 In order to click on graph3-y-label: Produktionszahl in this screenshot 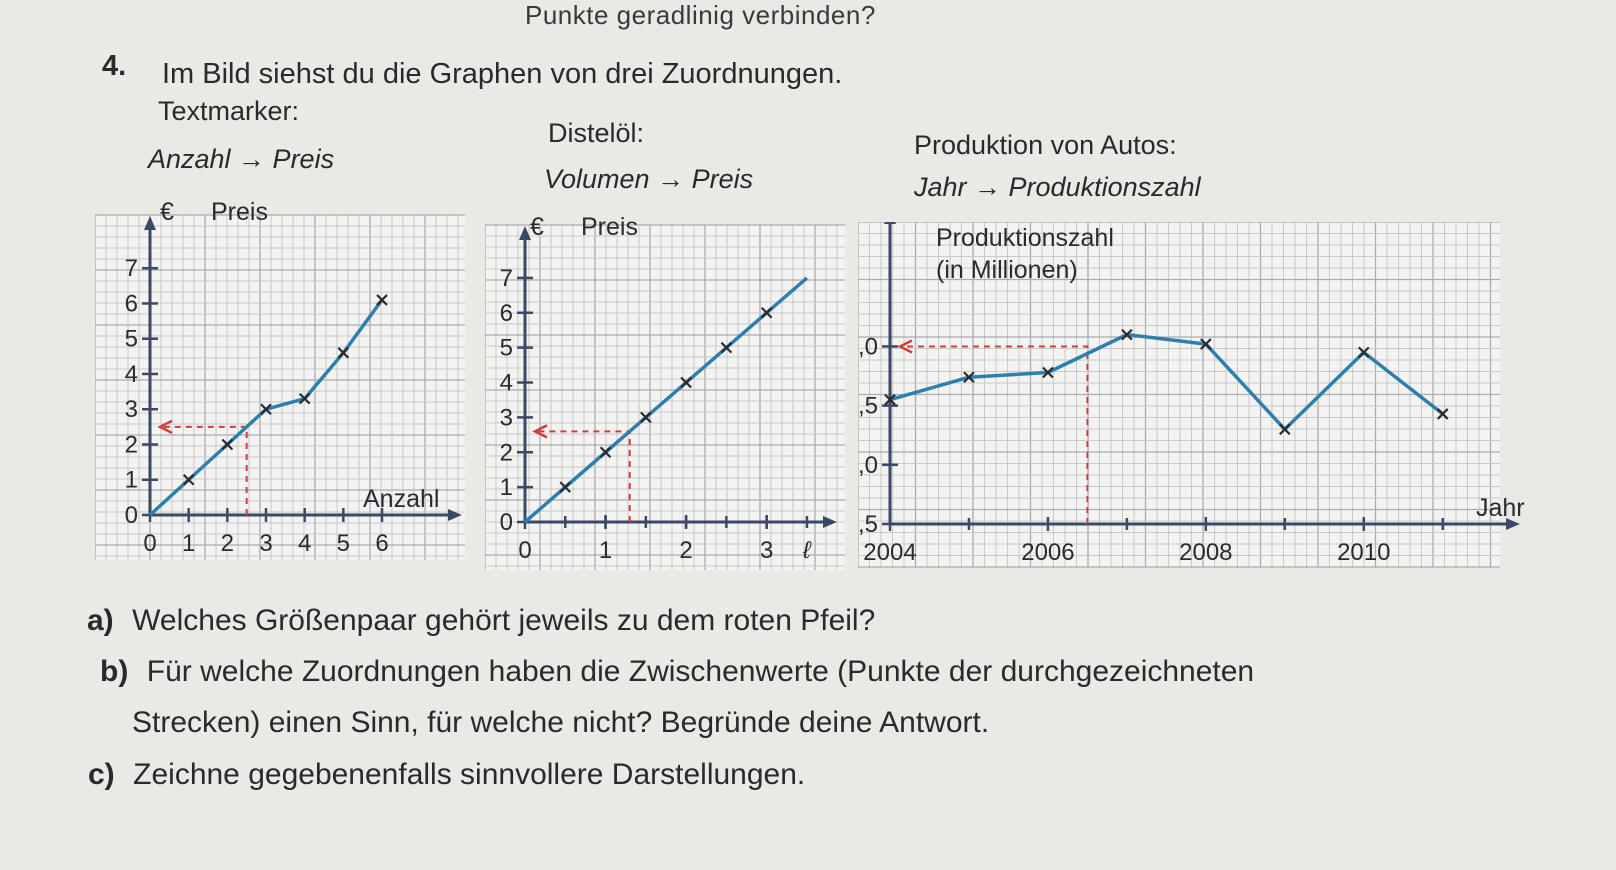, I will do `click(1025, 238)`.